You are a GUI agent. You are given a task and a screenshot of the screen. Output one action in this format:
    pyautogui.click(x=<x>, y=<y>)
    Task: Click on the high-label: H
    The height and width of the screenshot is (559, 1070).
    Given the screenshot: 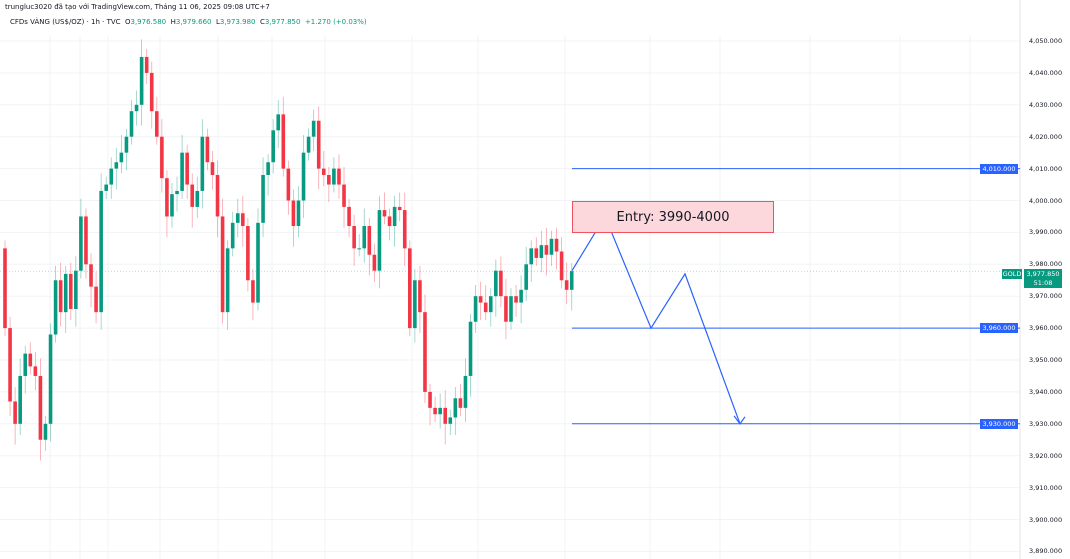 What is the action you would take?
    pyautogui.click(x=173, y=22)
    